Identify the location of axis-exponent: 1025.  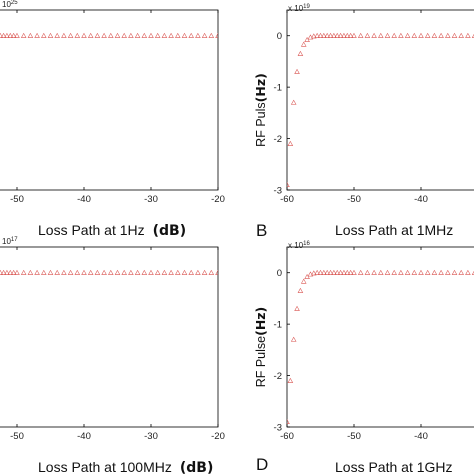
(10, 4).